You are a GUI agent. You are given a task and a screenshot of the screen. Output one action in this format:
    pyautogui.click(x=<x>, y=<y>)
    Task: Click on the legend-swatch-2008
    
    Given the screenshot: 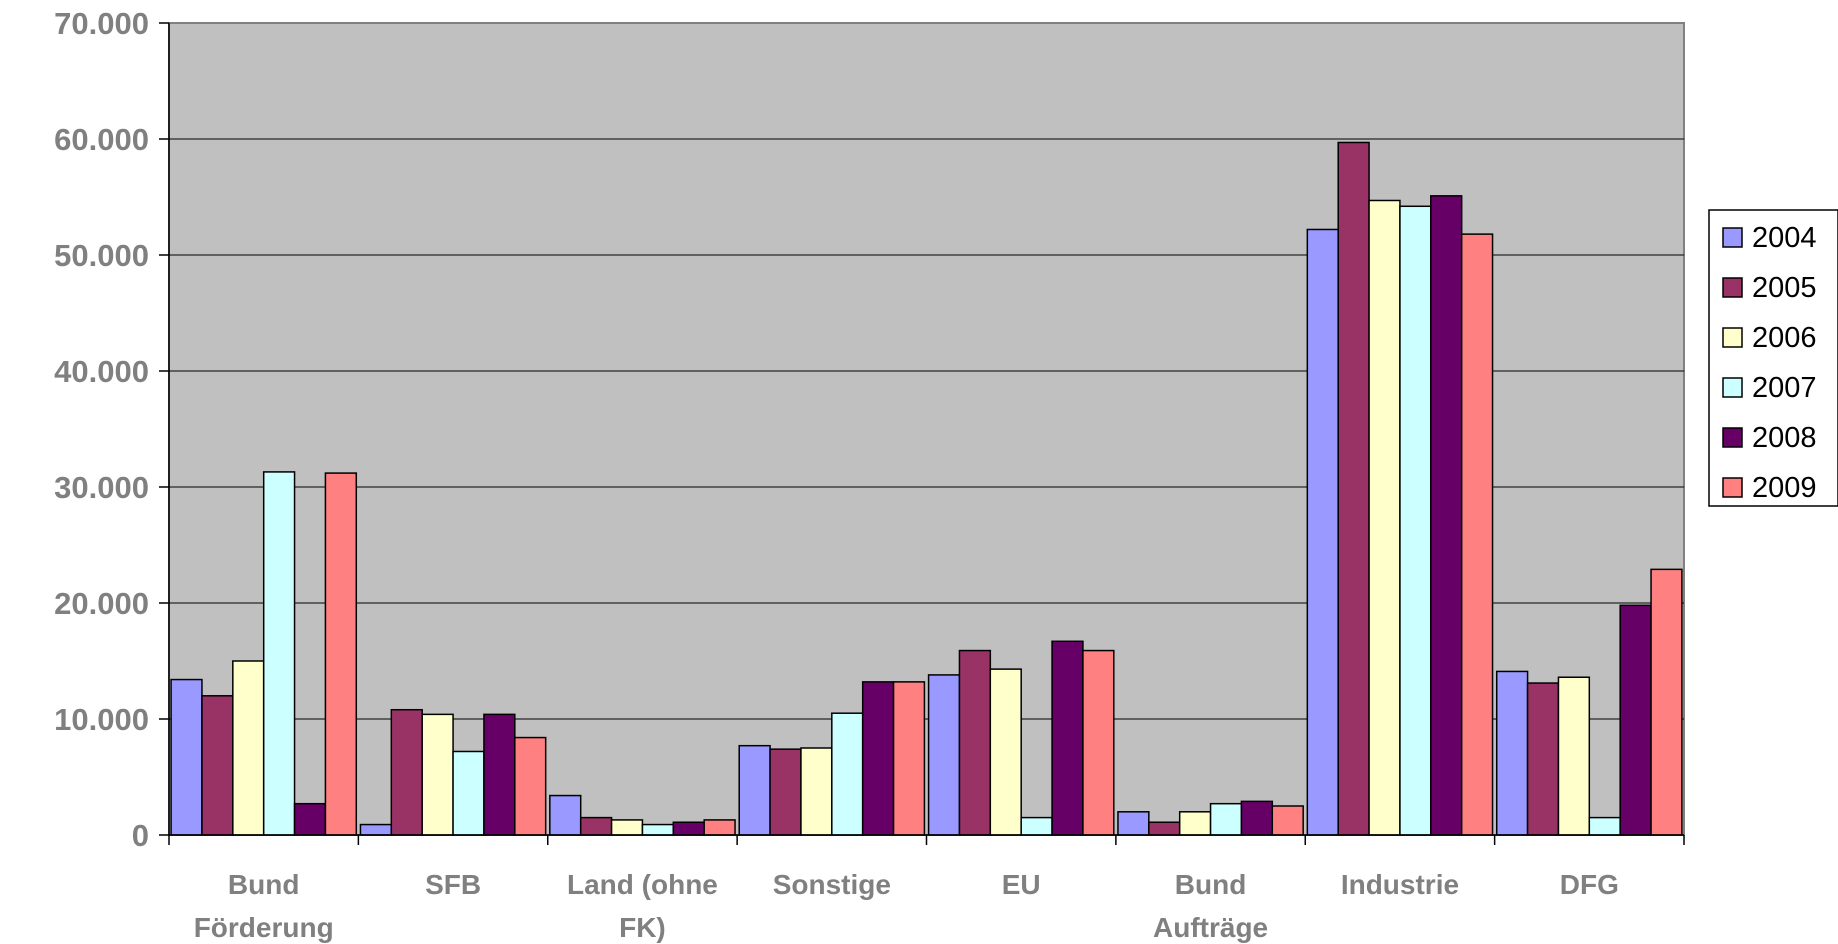 What is the action you would take?
    pyautogui.click(x=1732, y=437)
    